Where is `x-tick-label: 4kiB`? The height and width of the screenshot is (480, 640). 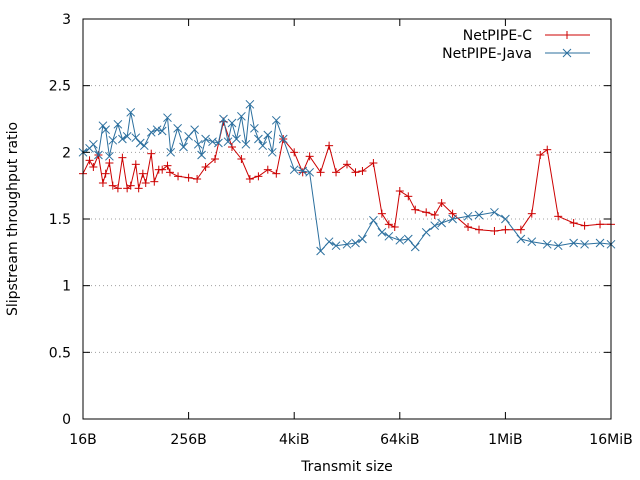
x-tick-label: 4kiB is located at coordinates (294, 440).